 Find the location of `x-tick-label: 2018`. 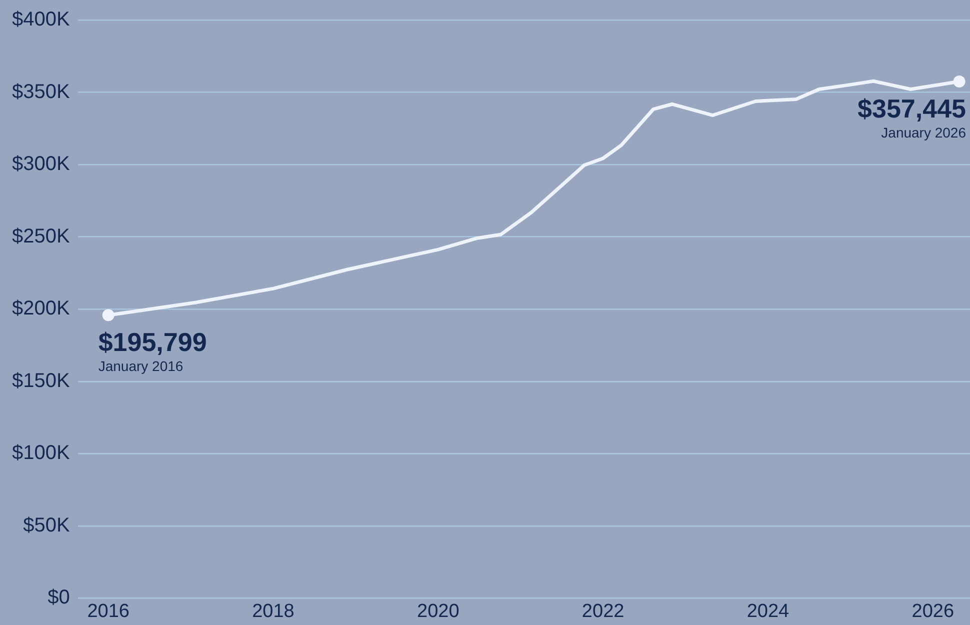

x-tick-label: 2018 is located at coordinates (273, 611).